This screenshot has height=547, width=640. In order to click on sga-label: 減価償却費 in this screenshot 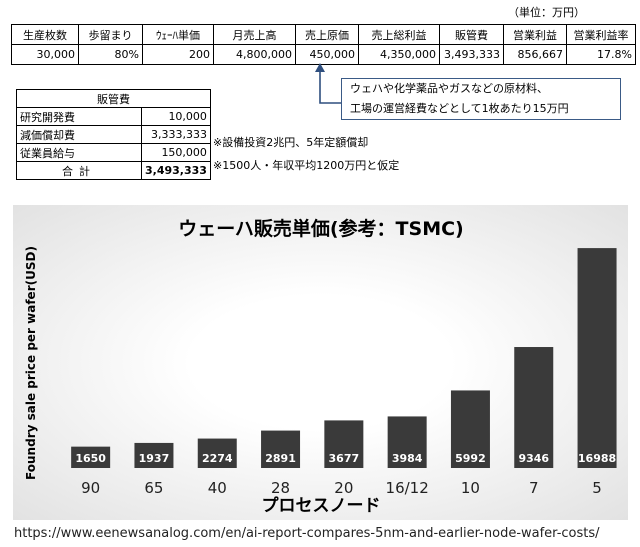, I will do `click(79, 134)`.